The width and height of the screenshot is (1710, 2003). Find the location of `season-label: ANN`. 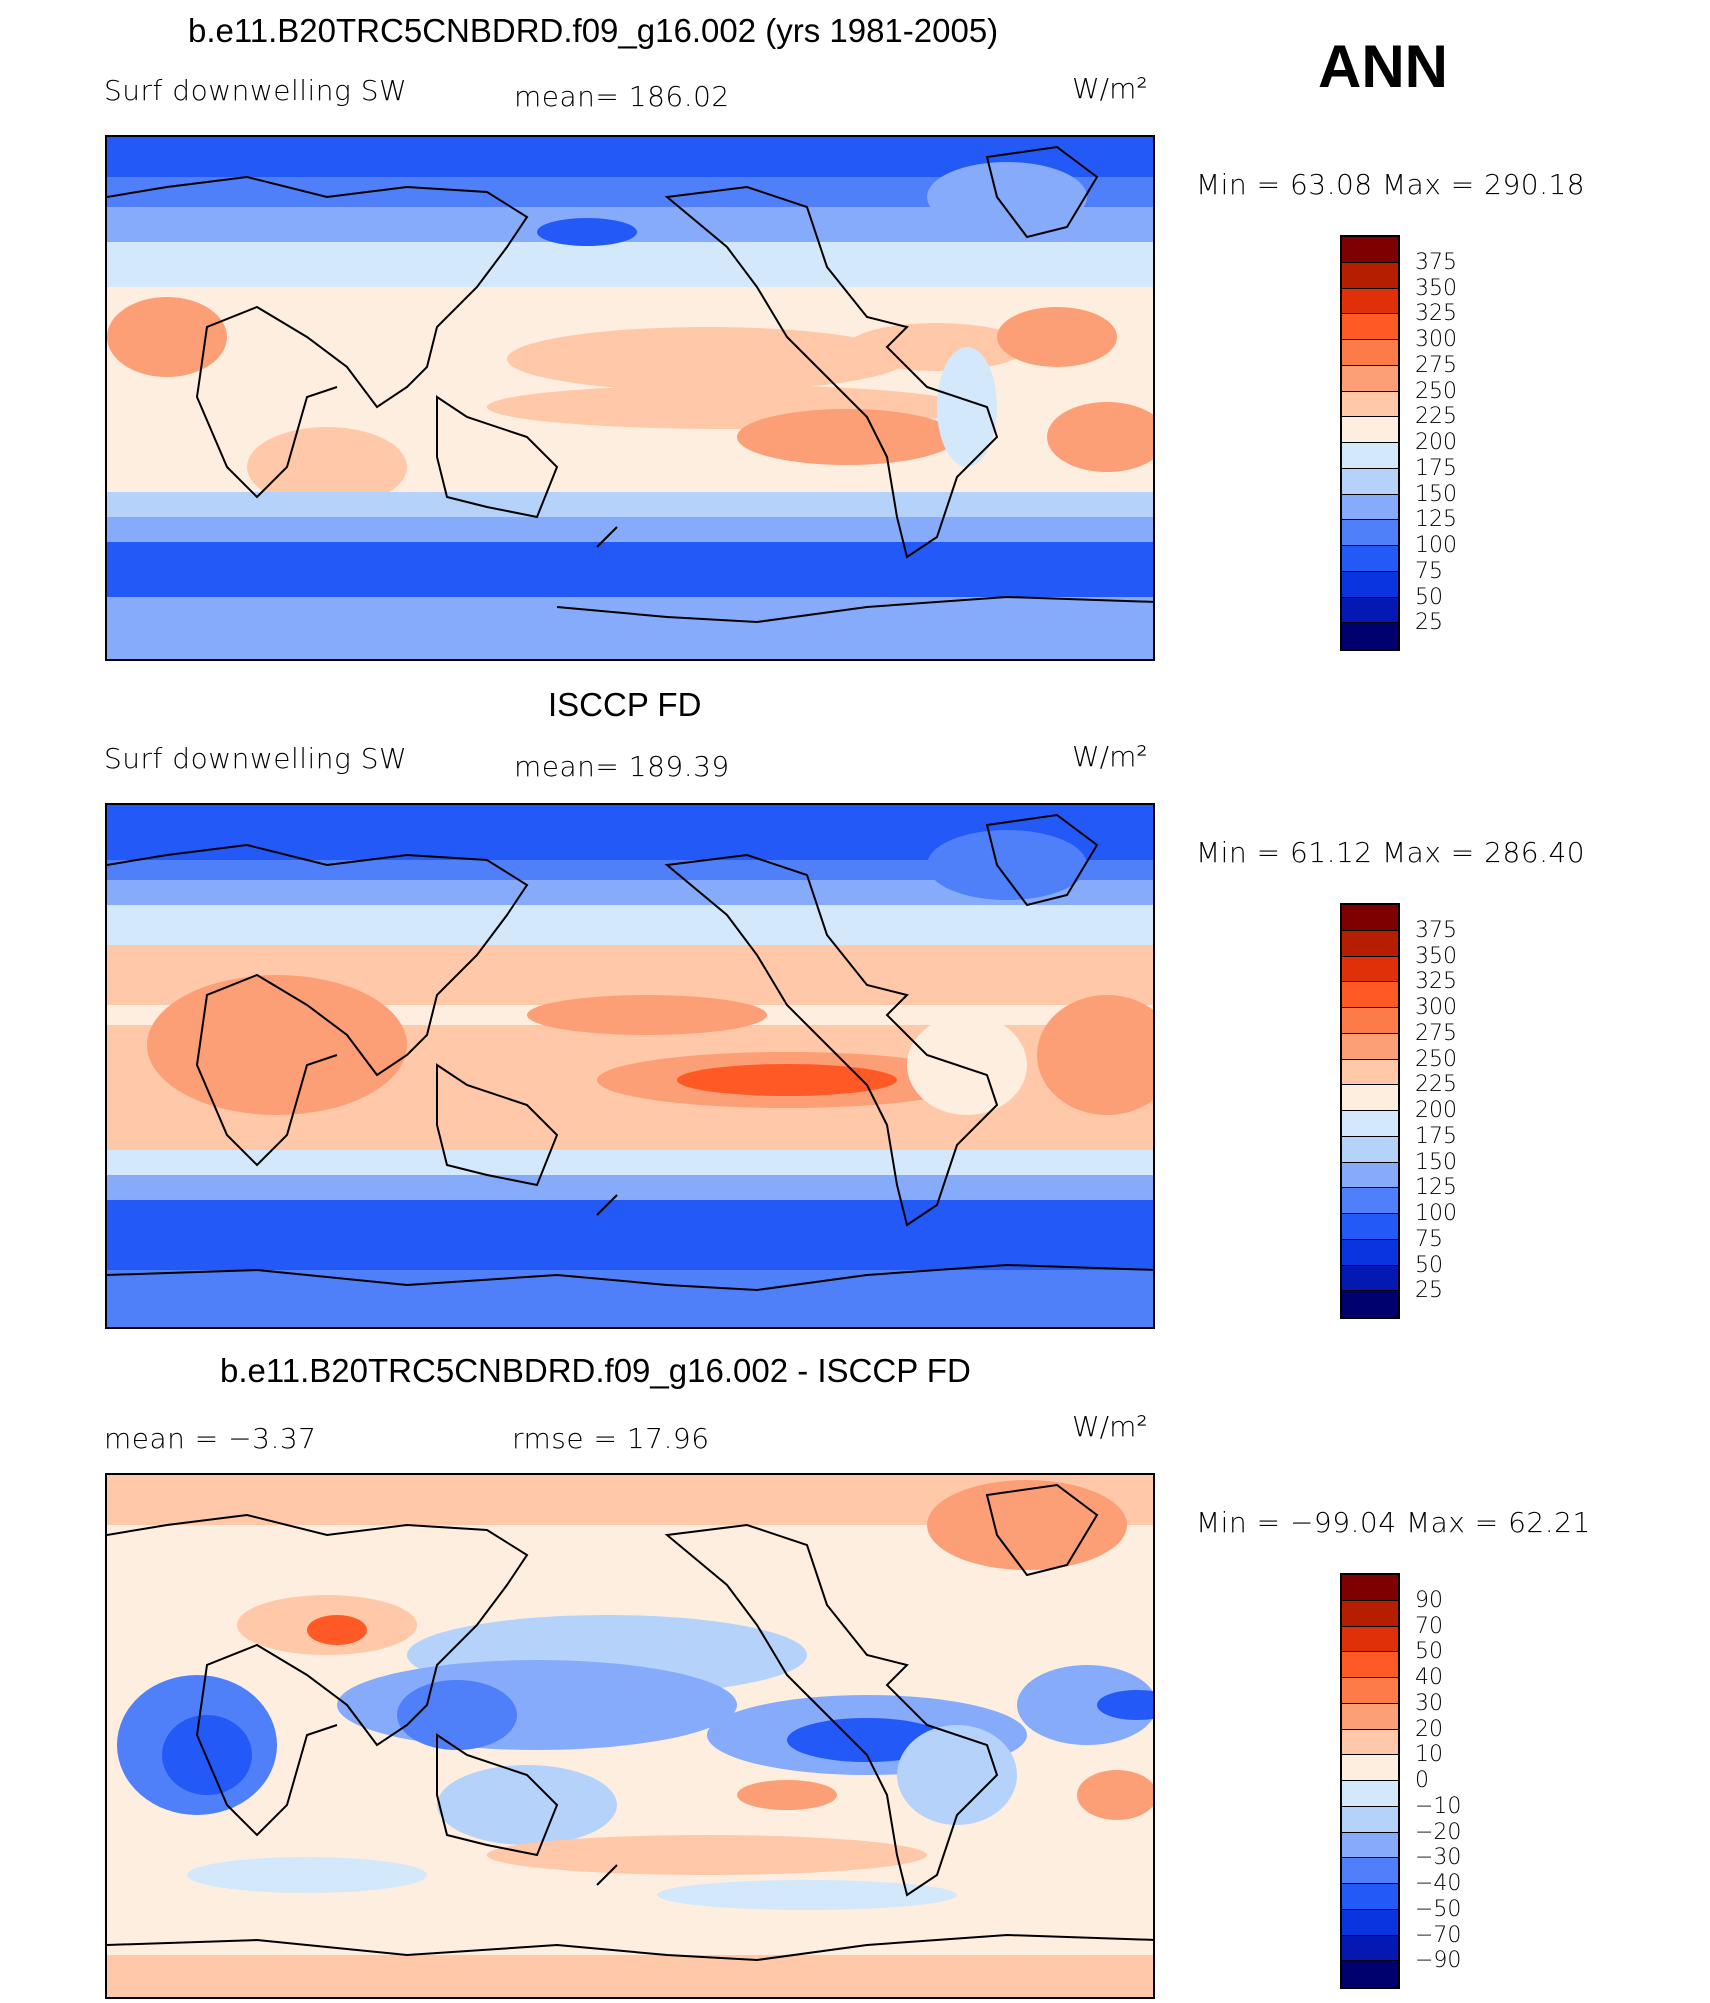

season-label: ANN is located at coordinates (1383, 66).